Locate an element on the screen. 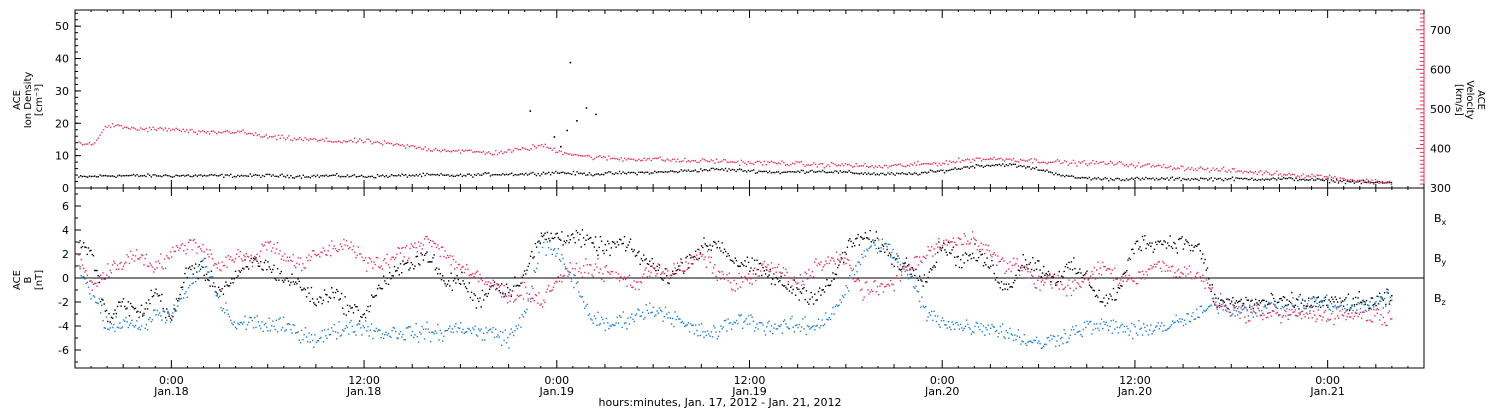 This screenshot has height=410, width=1500. legend-bx: Bx is located at coordinates (1440, 219).